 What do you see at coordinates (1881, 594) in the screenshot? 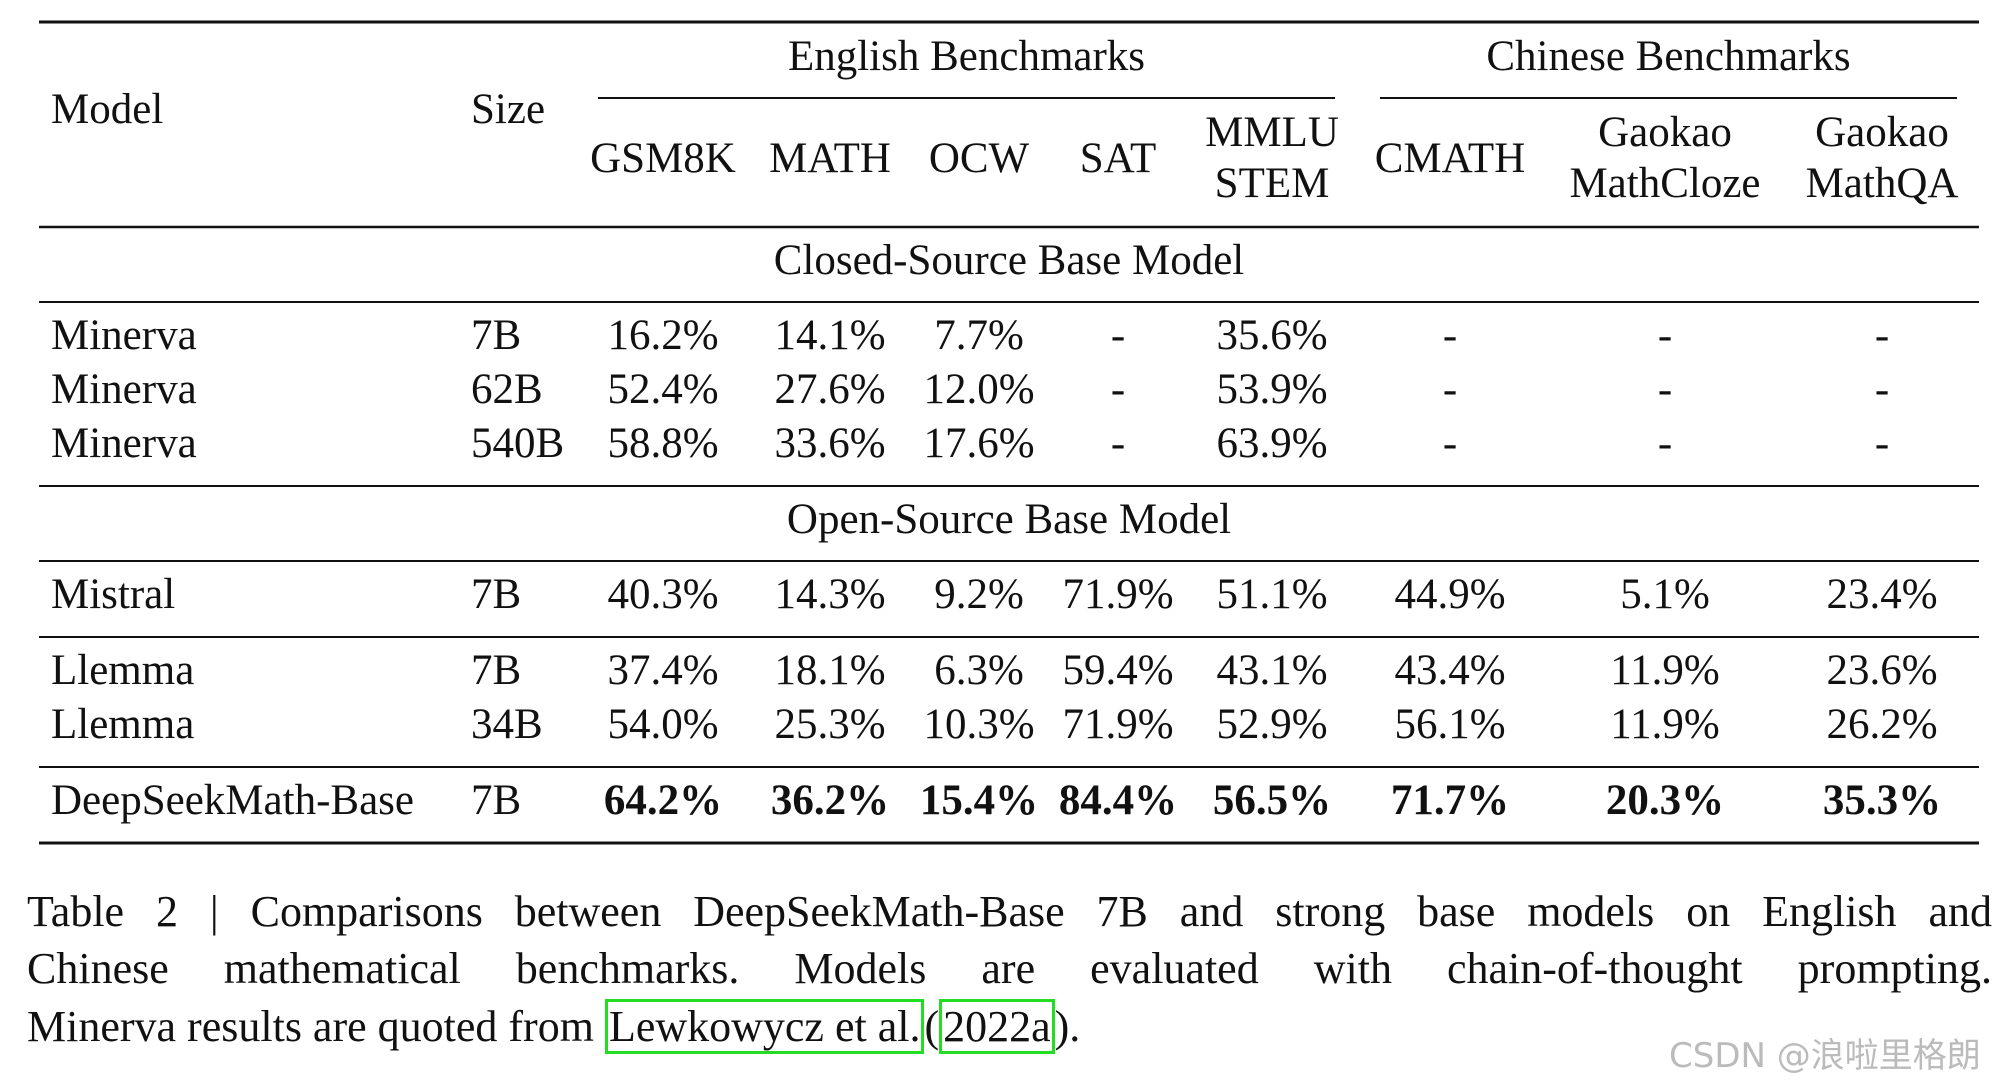
I see `cell: 23.4%` at bounding box center [1881, 594].